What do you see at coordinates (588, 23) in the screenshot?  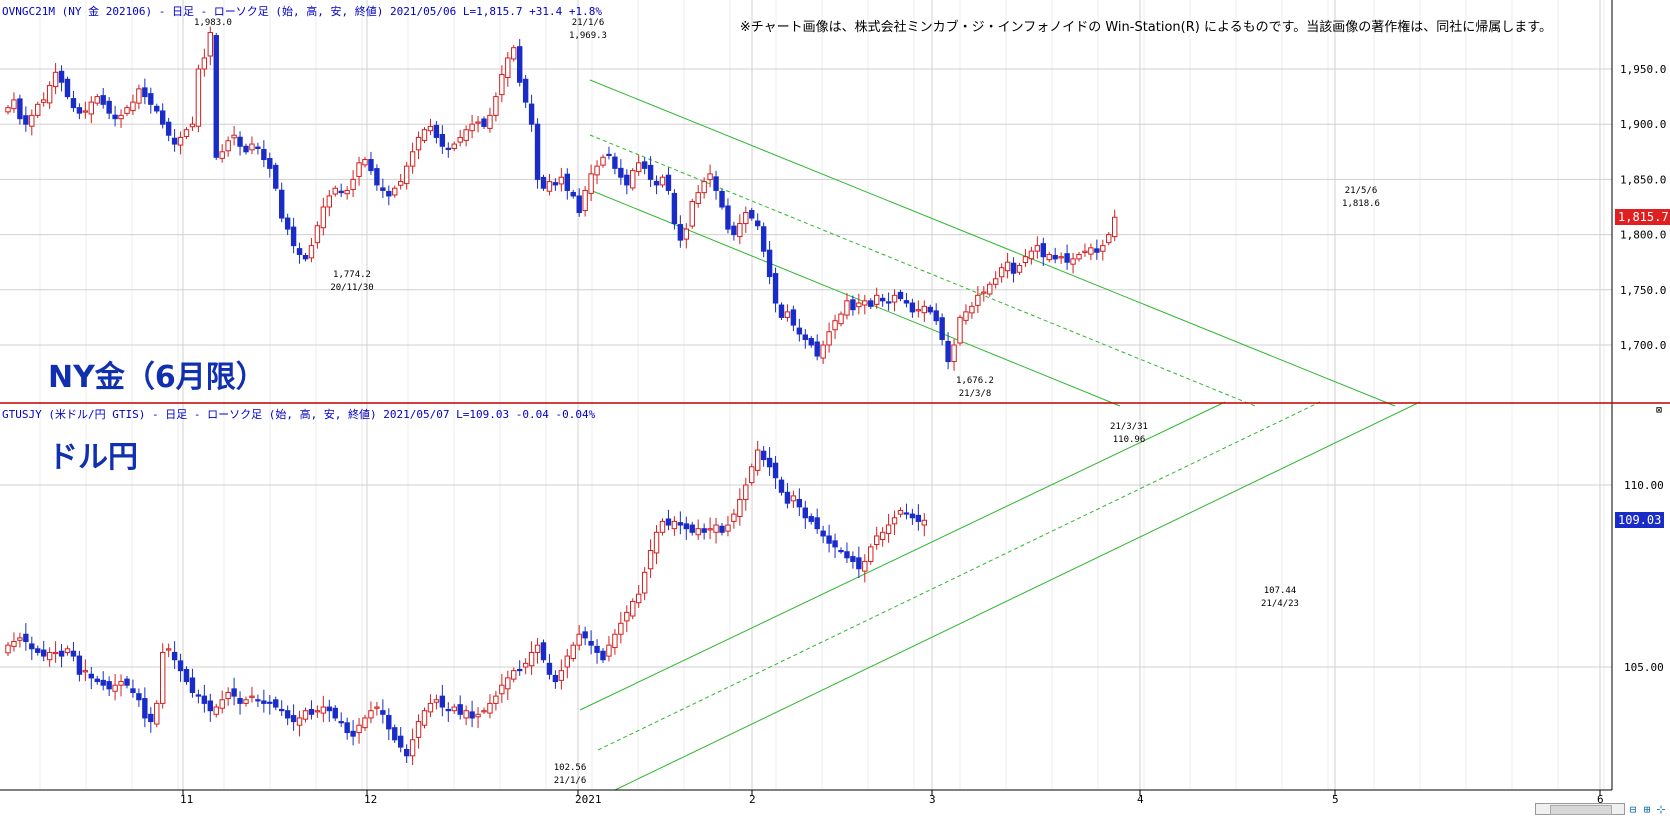 I see `gold-annotation: 21/1/6` at bounding box center [588, 23].